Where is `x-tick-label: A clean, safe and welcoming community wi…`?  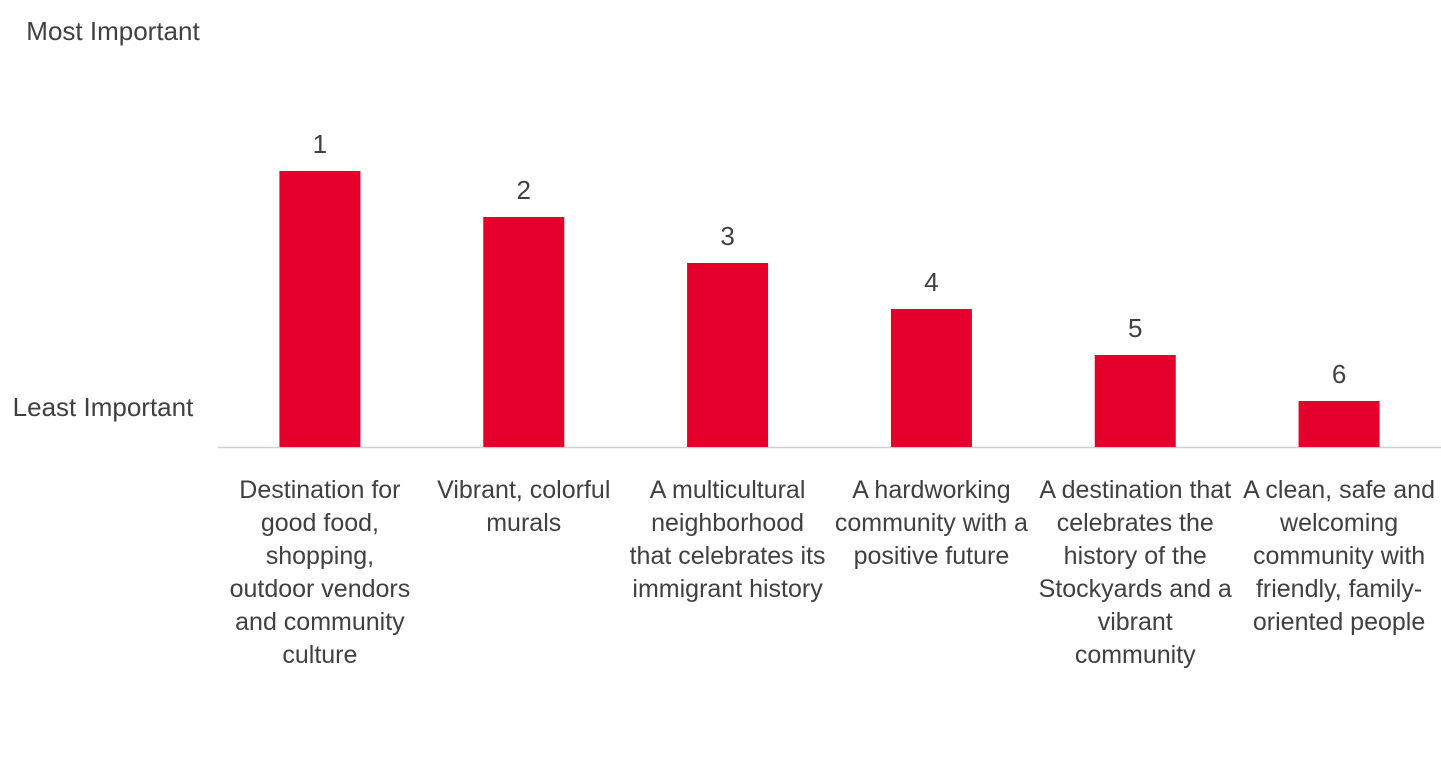
x-tick-label: A clean, safe and welcoming community wi… is located at coordinates (1339, 556).